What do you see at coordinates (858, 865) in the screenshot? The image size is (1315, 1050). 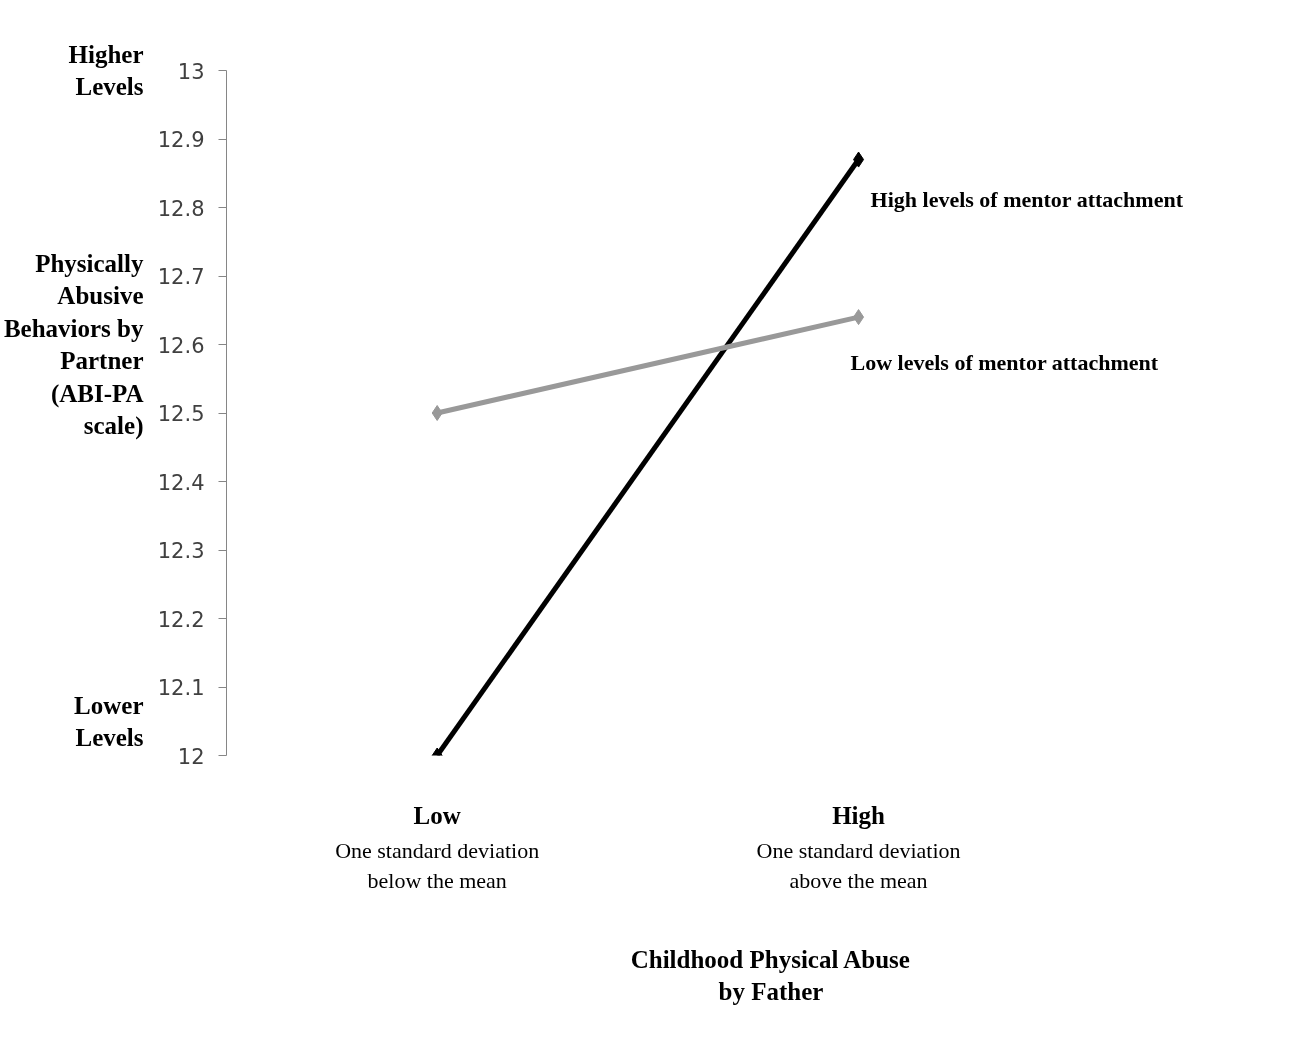 I see `text: One standard deviation above the mean` at bounding box center [858, 865].